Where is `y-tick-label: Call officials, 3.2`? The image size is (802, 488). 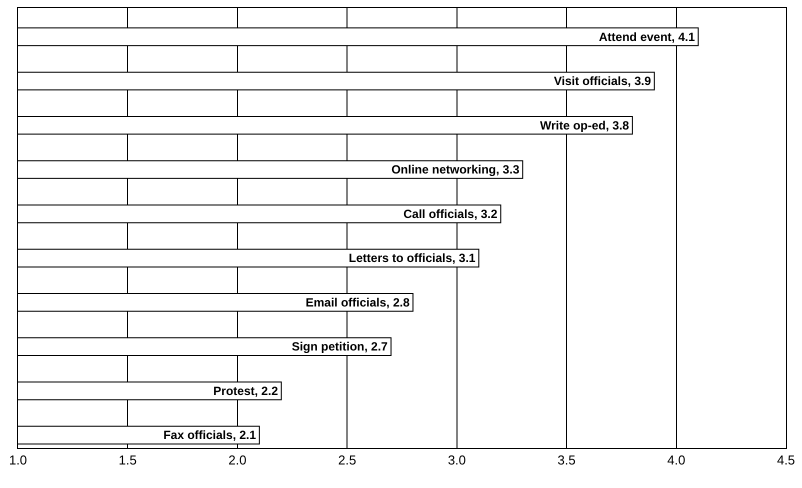
y-tick-label: Call officials, 3.2 is located at coordinates (450, 213).